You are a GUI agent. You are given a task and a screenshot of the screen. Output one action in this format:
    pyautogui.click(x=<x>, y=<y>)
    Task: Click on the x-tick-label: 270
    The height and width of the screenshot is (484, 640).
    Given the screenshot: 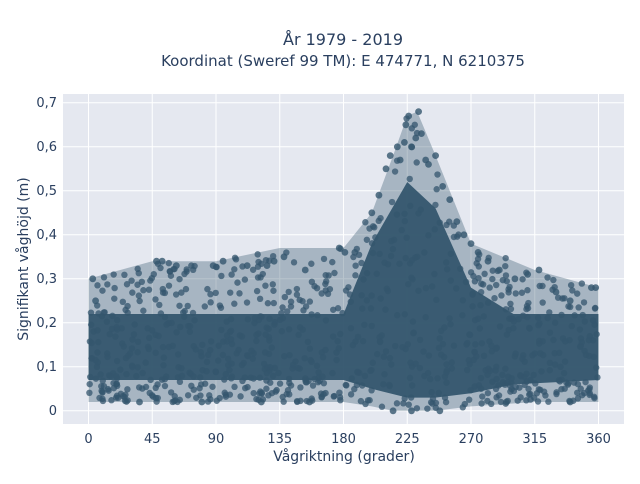 What is the action you would take?
    pyautogui.click(x=471, y=439)
    